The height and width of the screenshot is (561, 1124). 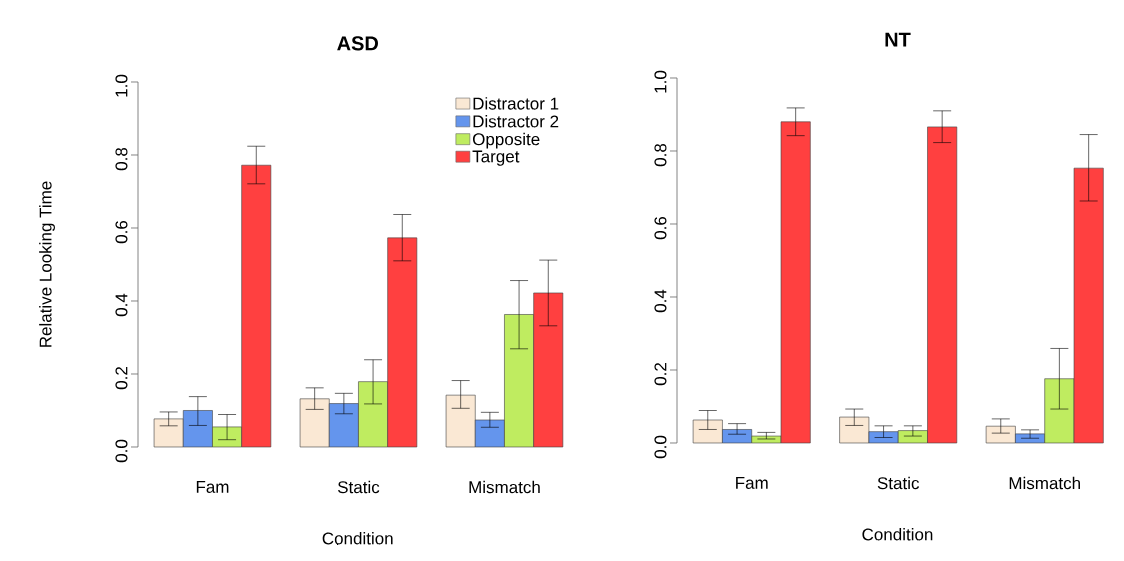 I want to click on chart-title: NT, so click(x=898, y=39).